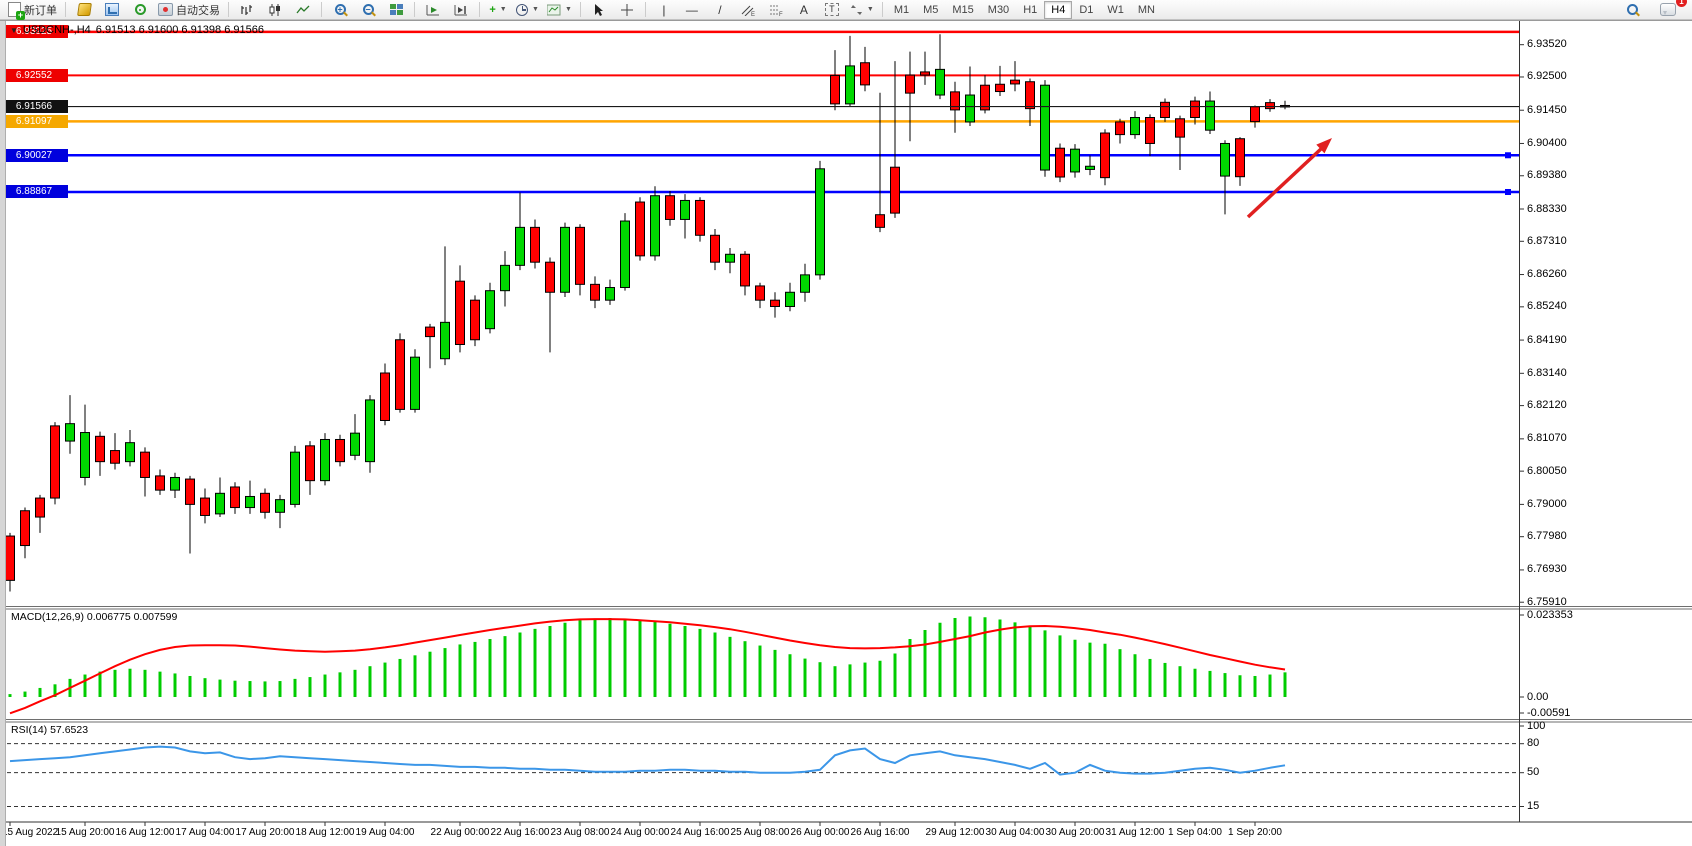 Image resolution: width=1692 pixels, height=846 pixels. What do you see at coordinates (748, 10) in the screenshot?
I see `channel-tool: E` at bounding box center [748, 10].